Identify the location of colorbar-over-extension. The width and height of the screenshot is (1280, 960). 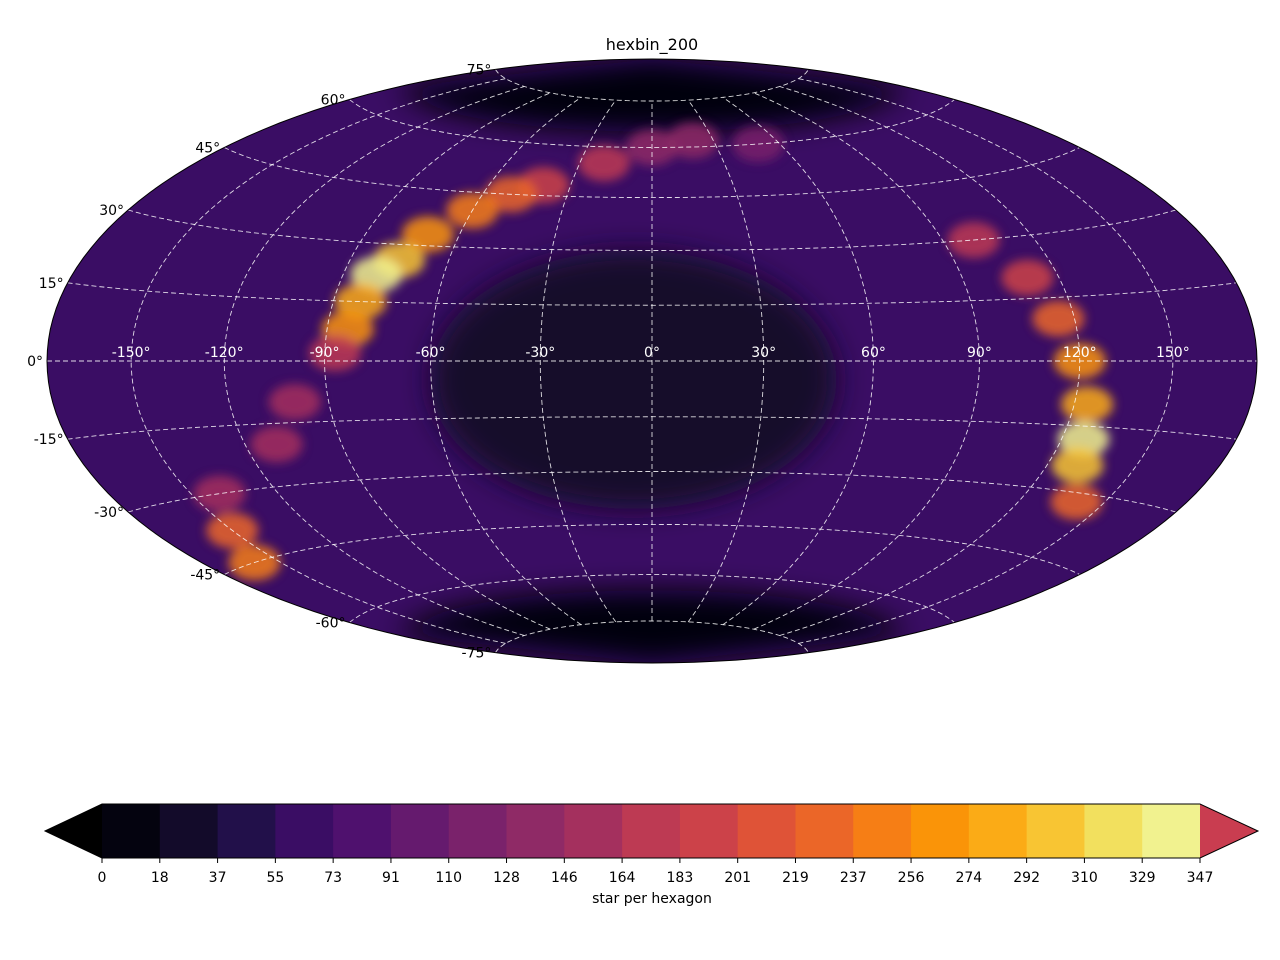
(1229, 831).